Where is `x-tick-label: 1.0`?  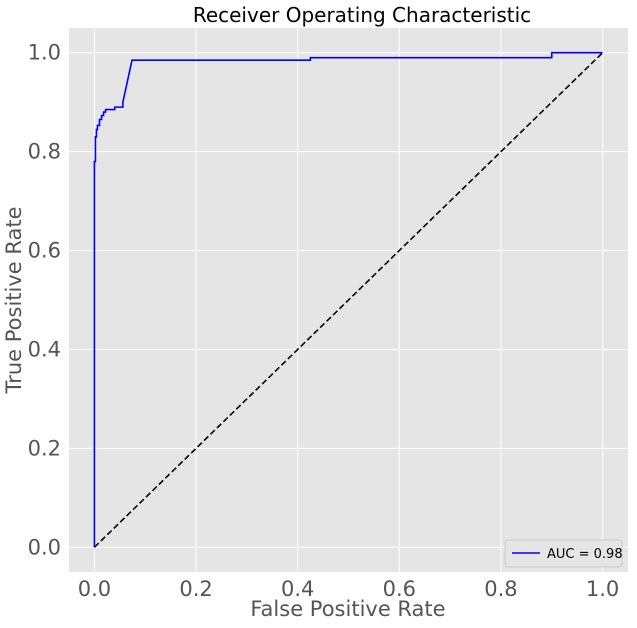
x-tick-label: 1.0 is located at coordinates (602, 589).